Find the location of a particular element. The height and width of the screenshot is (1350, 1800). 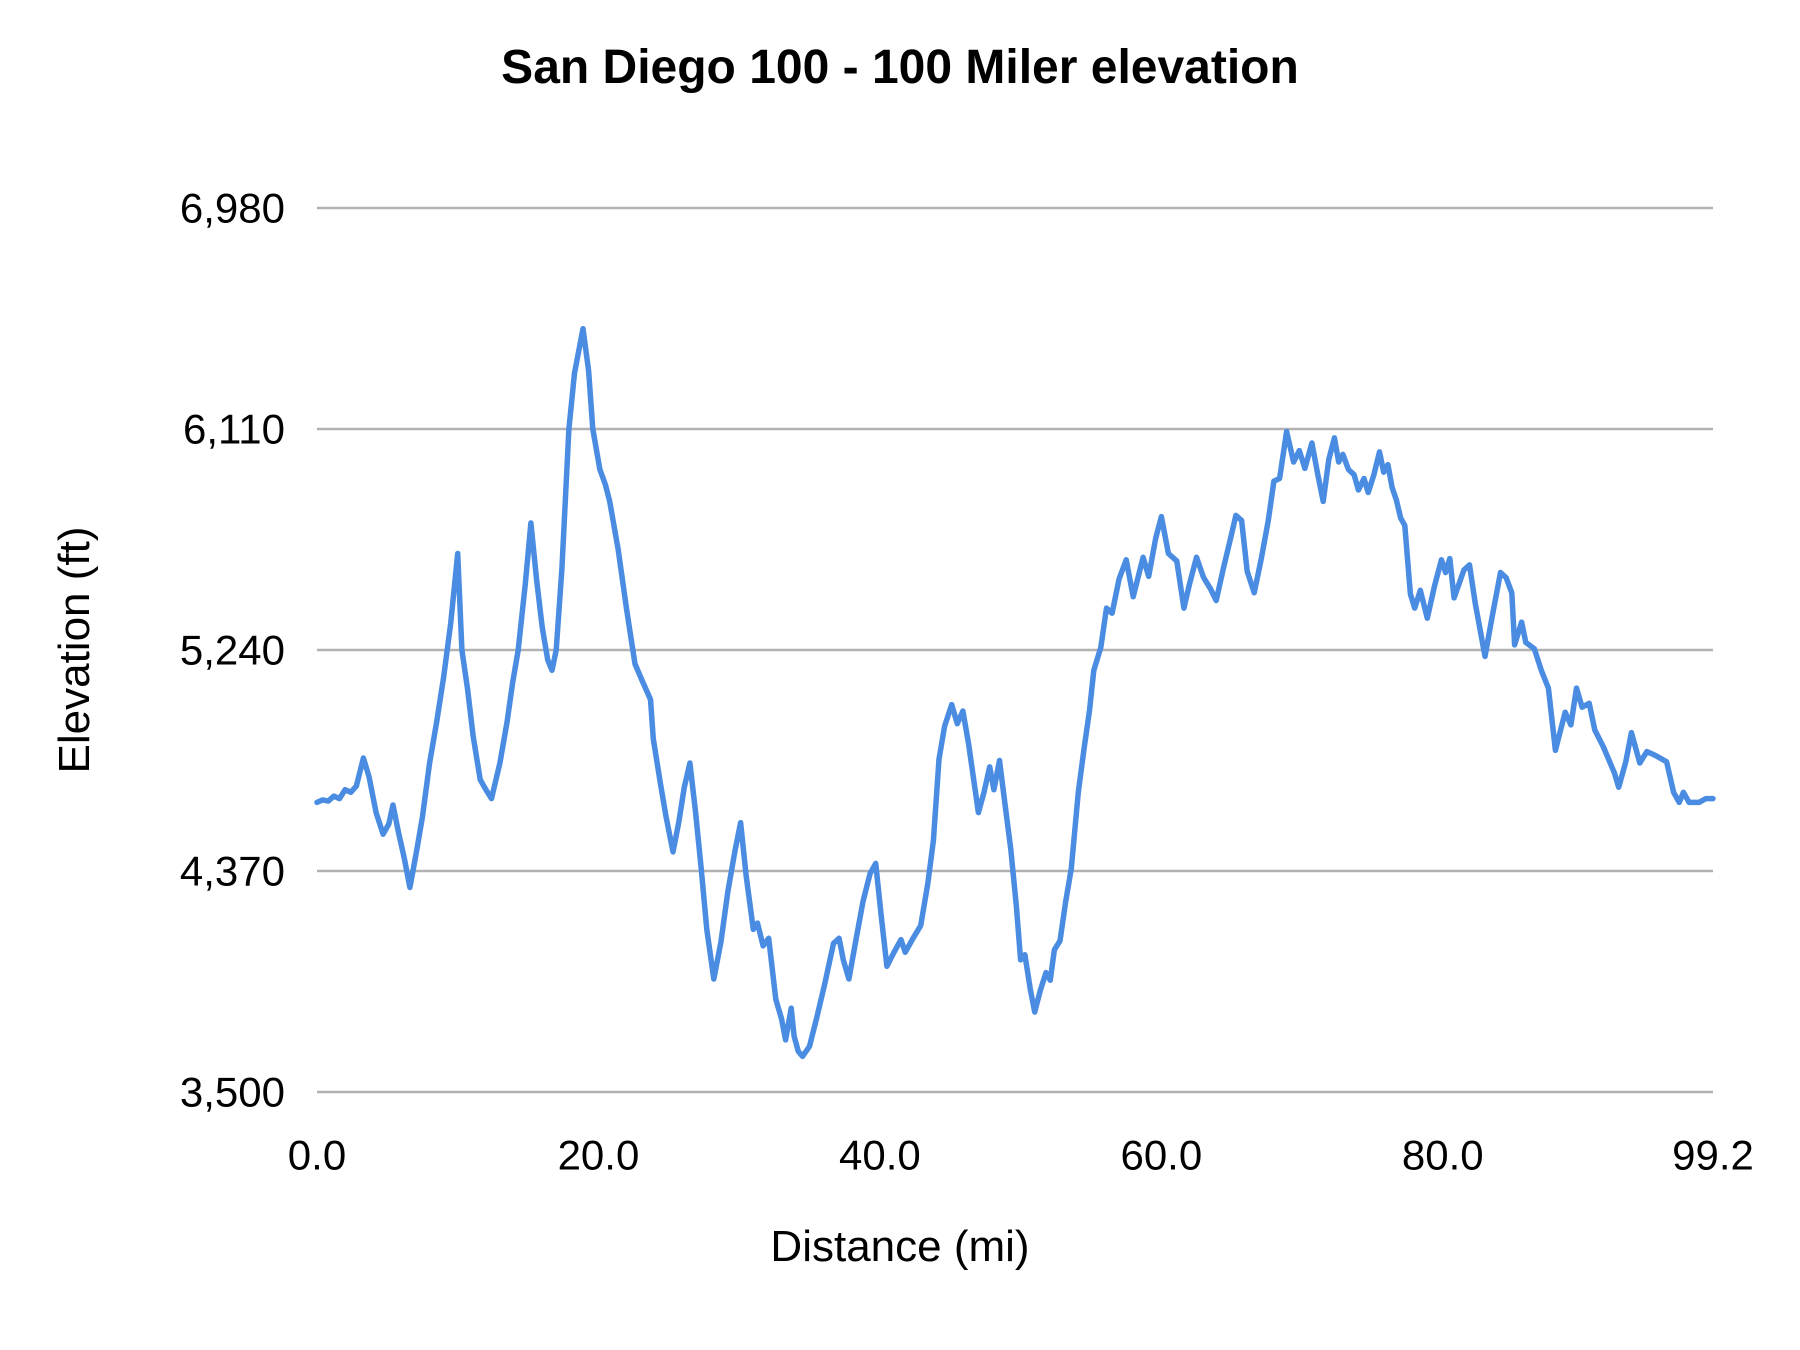

x-tick-label: 20.0 is located at coordinates (599, 1155).